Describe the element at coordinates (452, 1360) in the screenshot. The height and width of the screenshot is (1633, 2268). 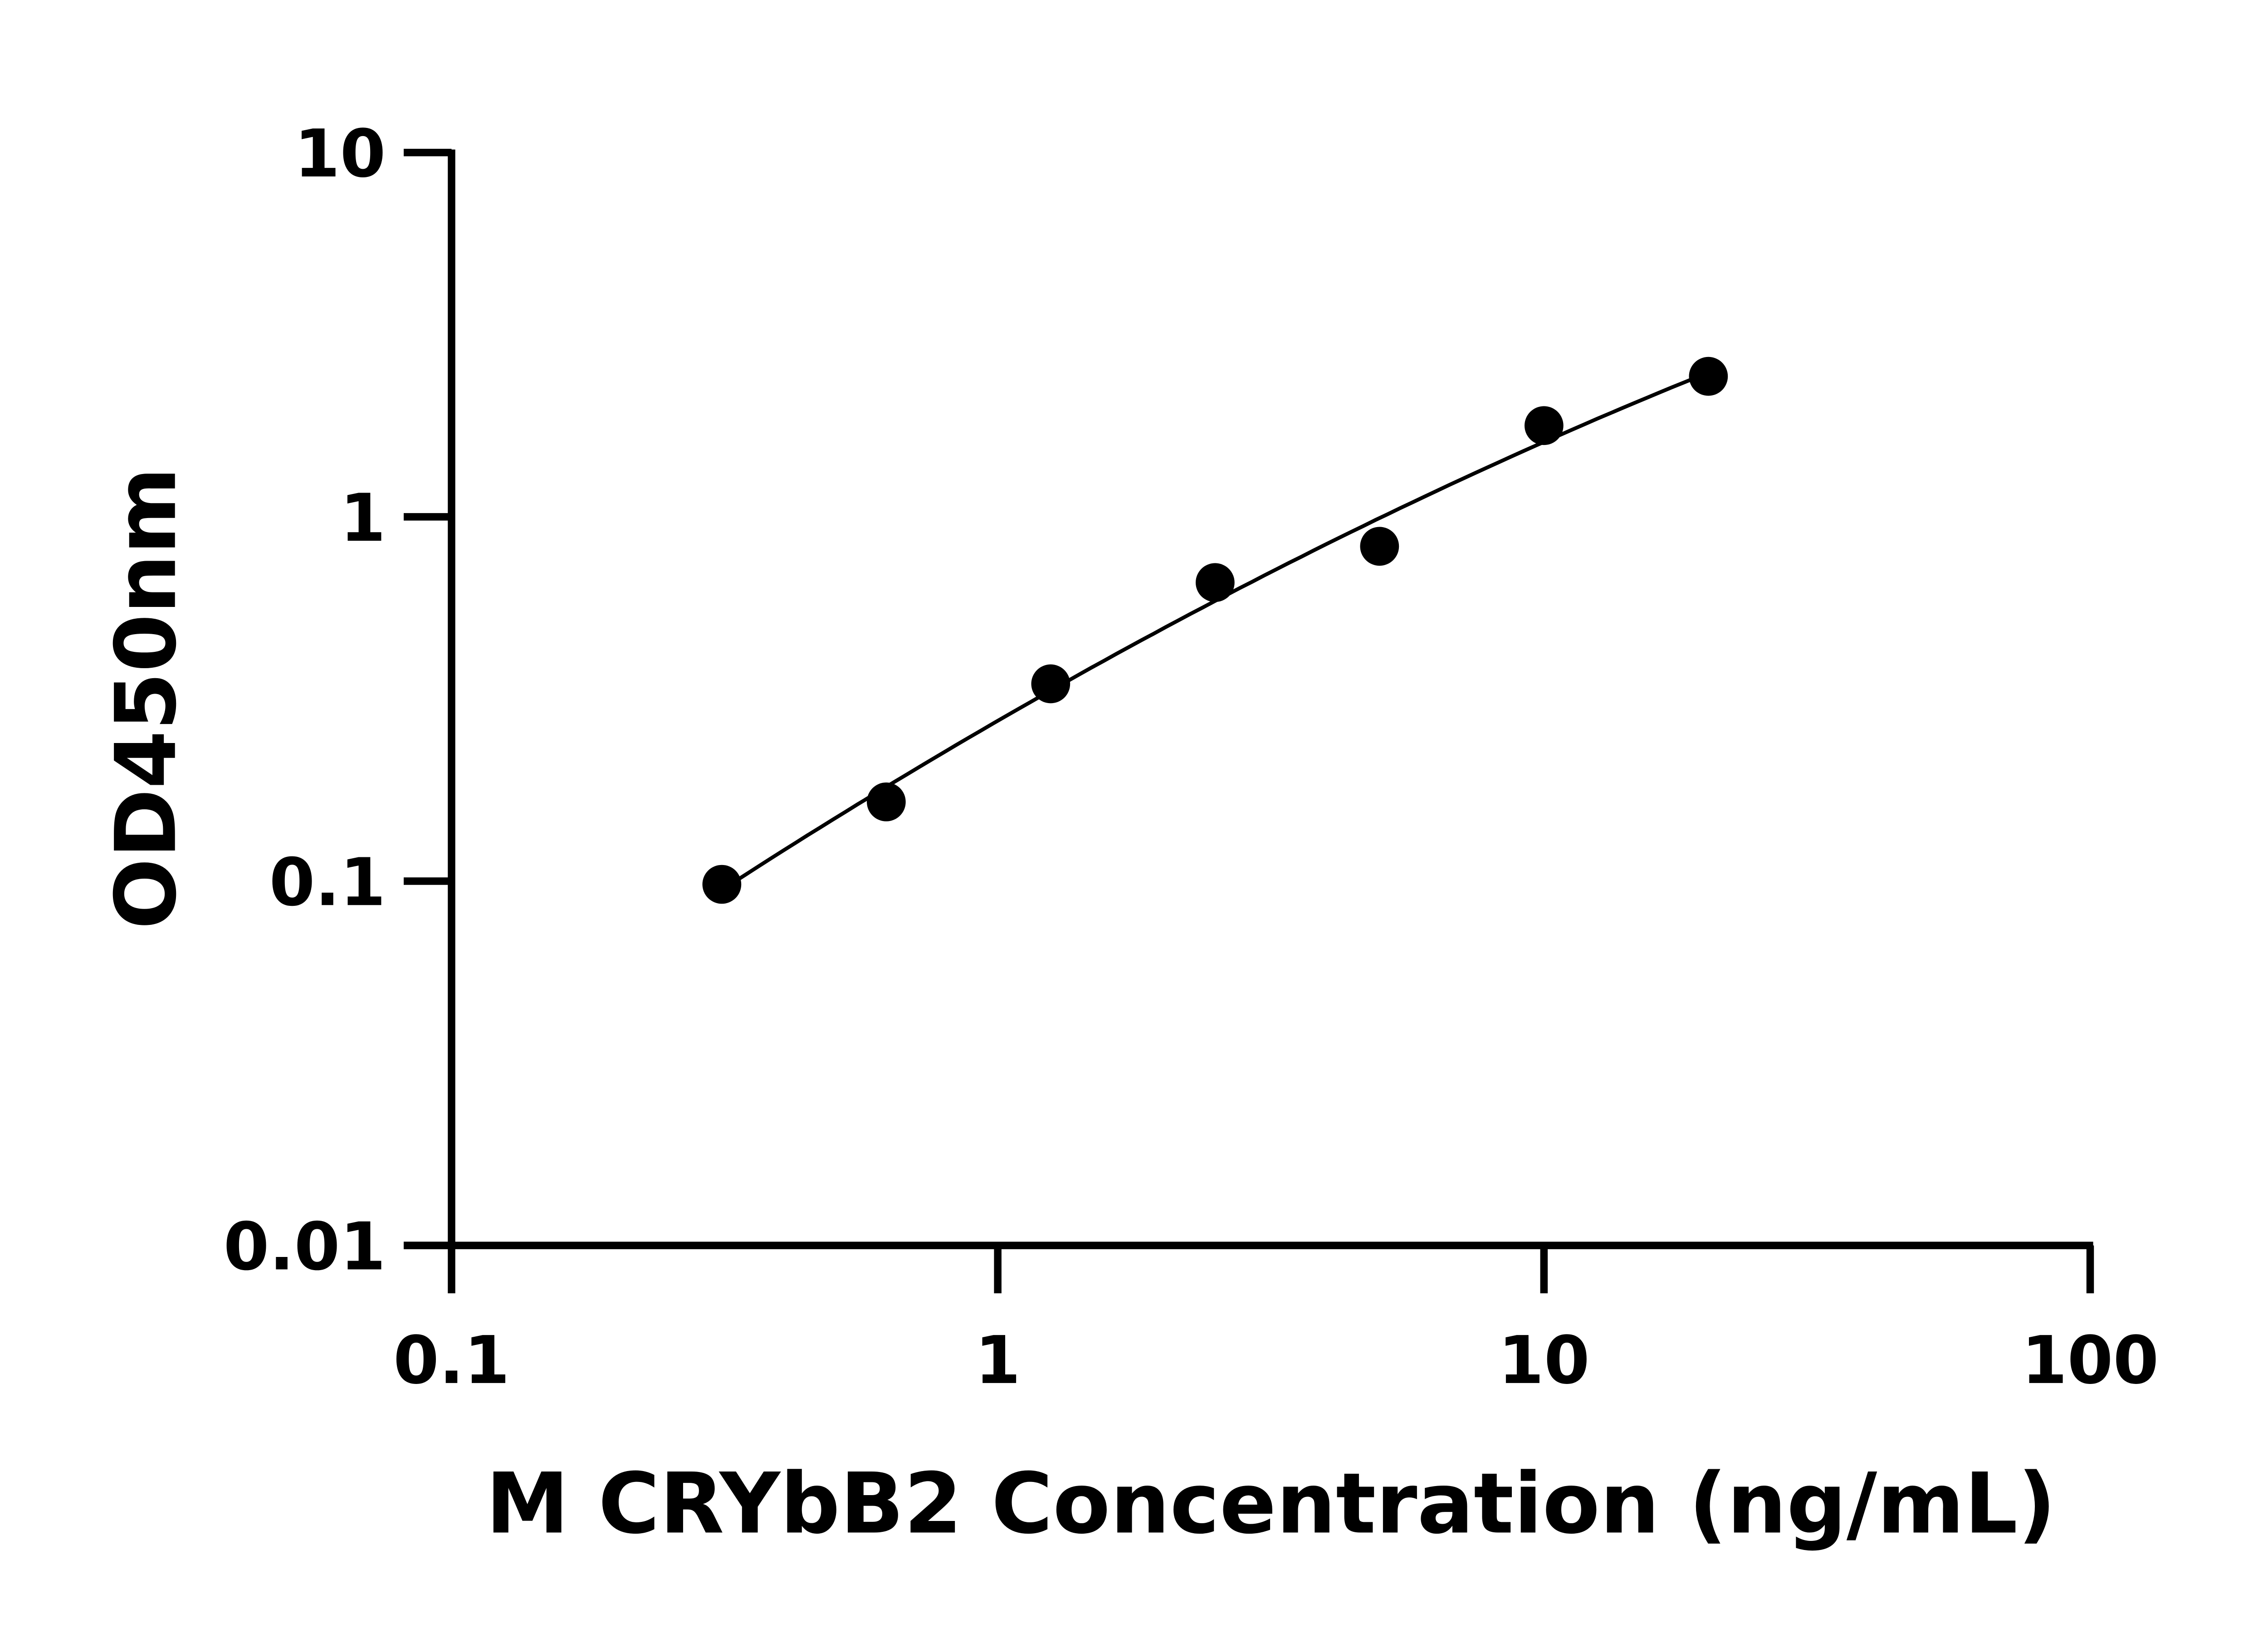
I see `x-tick-label: 0.1` at that location.